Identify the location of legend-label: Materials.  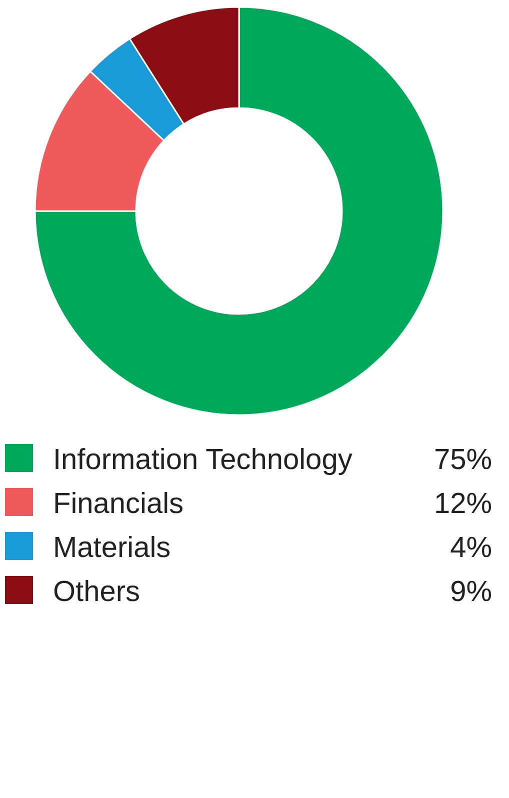
(112, 548).